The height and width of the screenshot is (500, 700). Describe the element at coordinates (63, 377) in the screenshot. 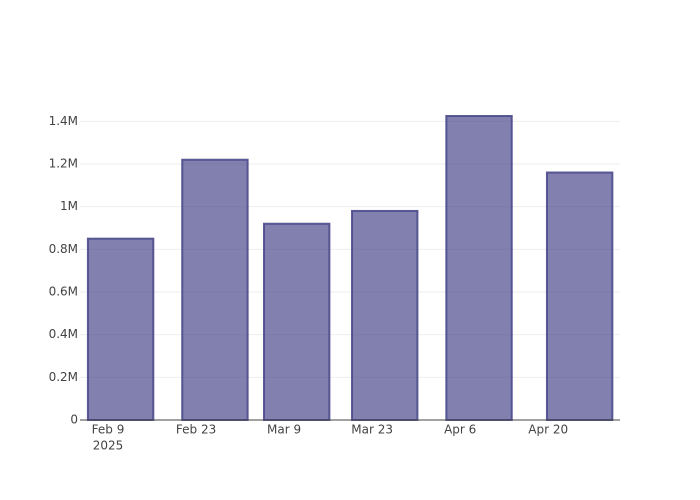

I see `y-tick-label: 0.2M` at that location.